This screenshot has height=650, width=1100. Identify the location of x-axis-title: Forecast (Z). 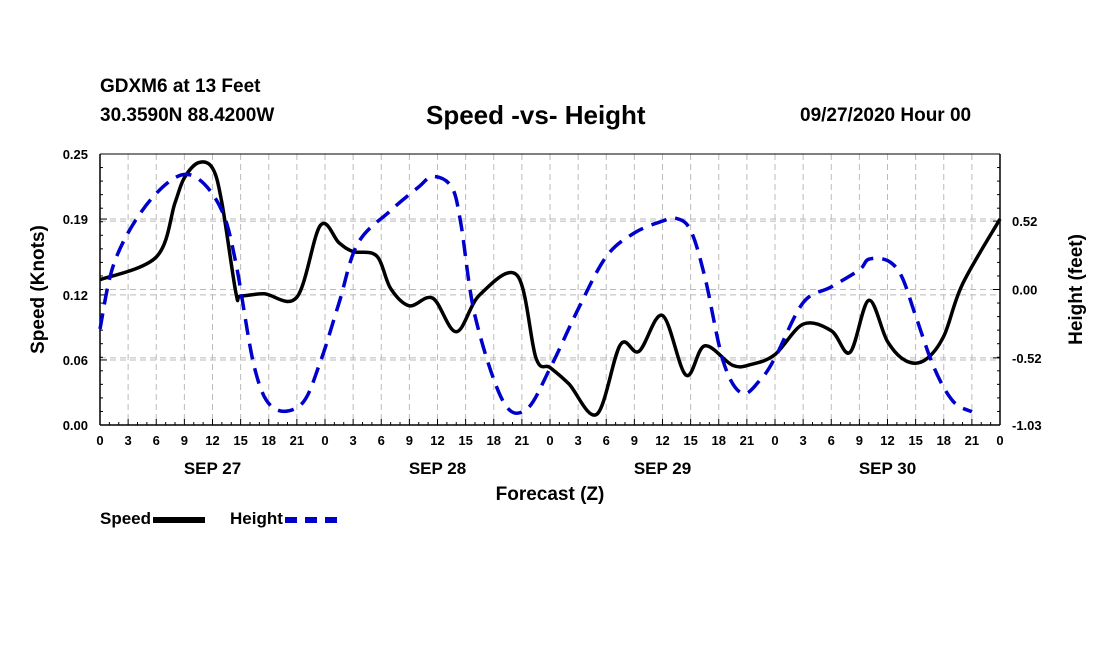
(550, 494).